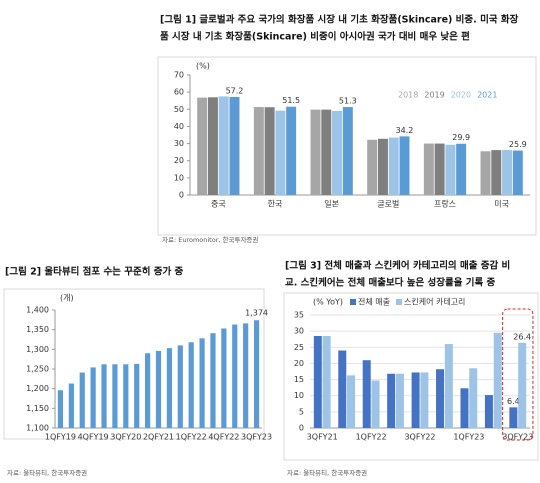  I want to click on y-tick-label: 1,350, so click(37, 329).